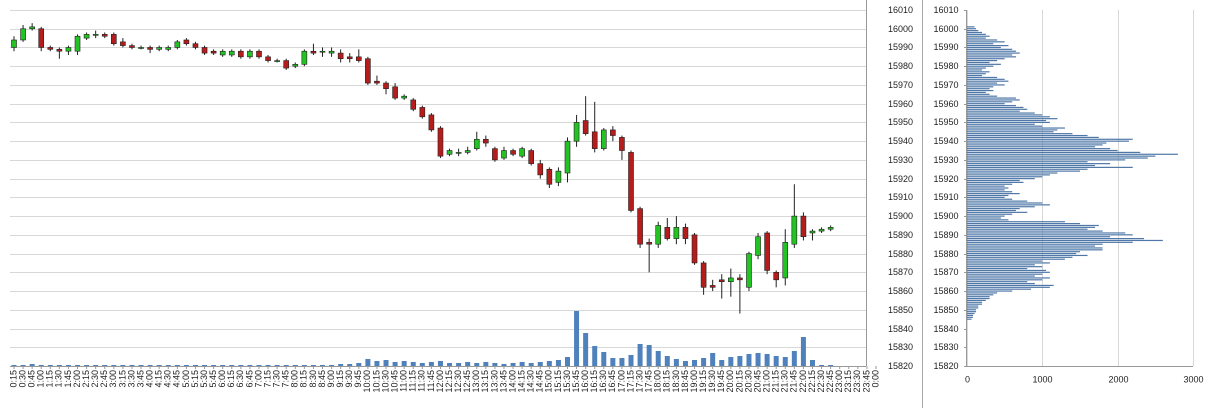 Image resolution: width=1211 pixels, height=408 pixels. What do you see at coordinates (900, 235) in the screenshot?
I see `y-tick-label: 15890` at bounding box center [900, 235].